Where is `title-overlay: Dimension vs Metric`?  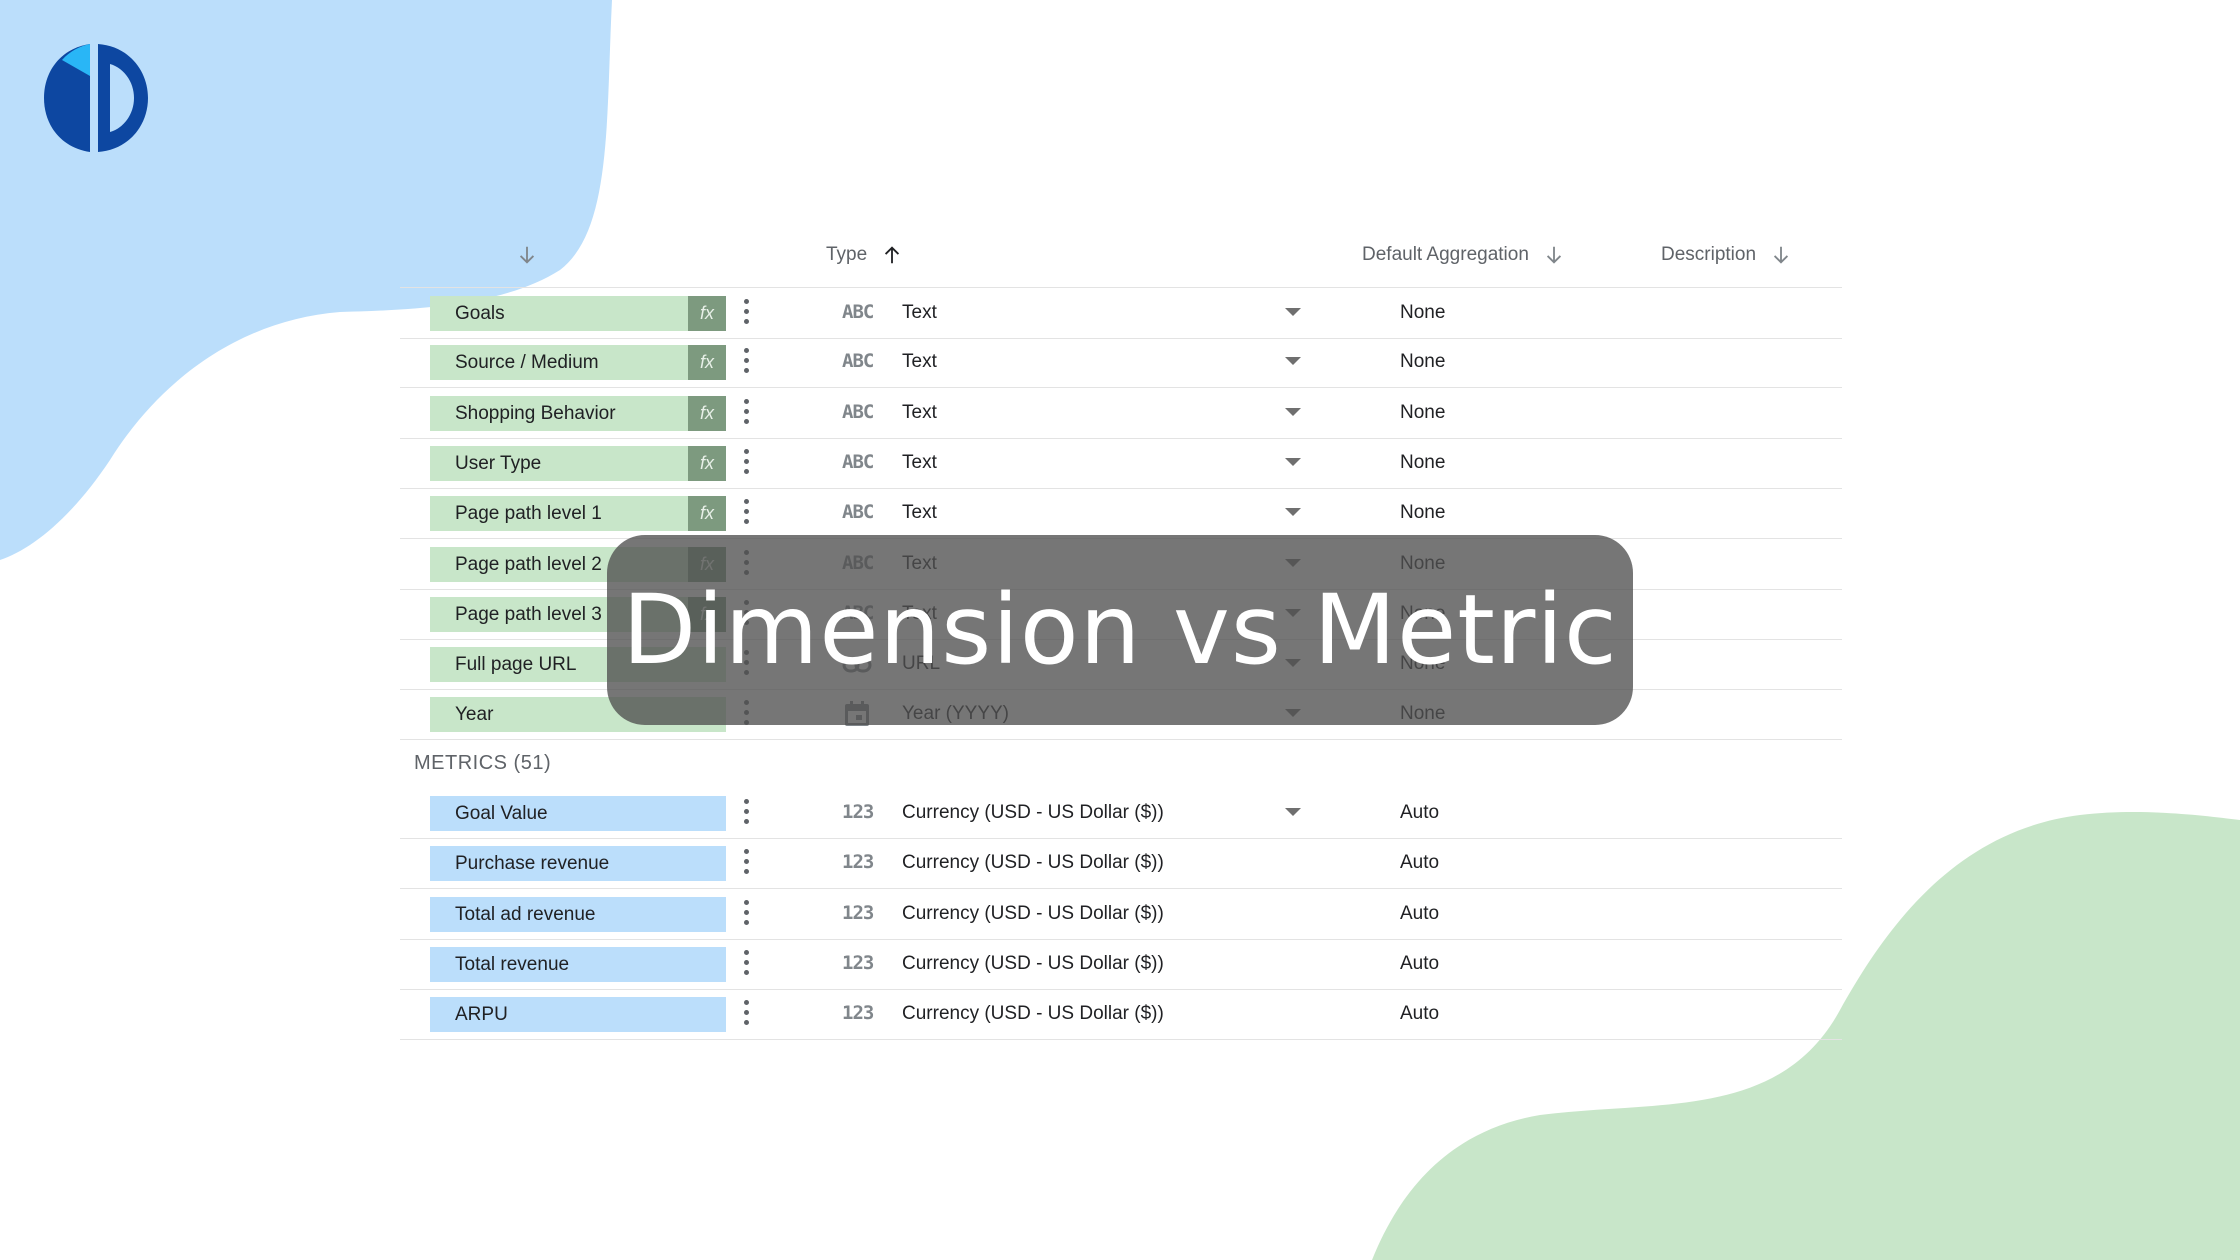
title-overlay: Dimension vs Metric is located at coordinates (1120, 630).